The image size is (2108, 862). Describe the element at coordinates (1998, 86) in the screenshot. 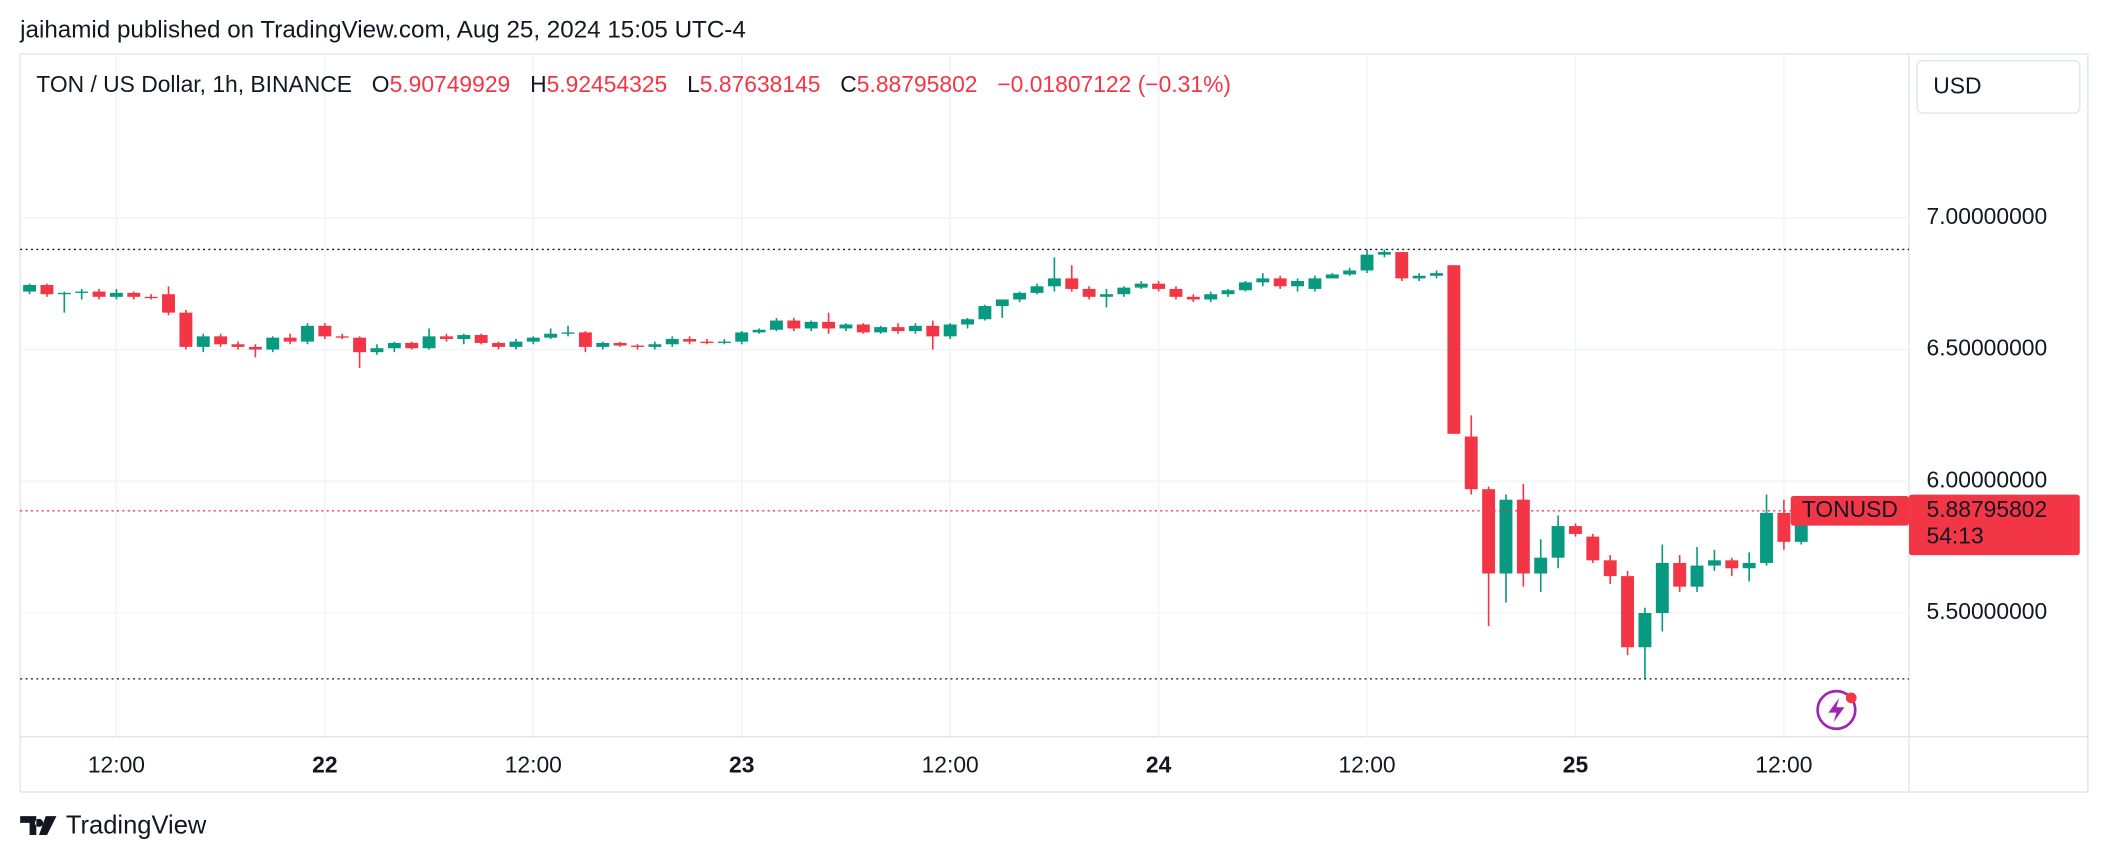

I see `currency-button` at that location.